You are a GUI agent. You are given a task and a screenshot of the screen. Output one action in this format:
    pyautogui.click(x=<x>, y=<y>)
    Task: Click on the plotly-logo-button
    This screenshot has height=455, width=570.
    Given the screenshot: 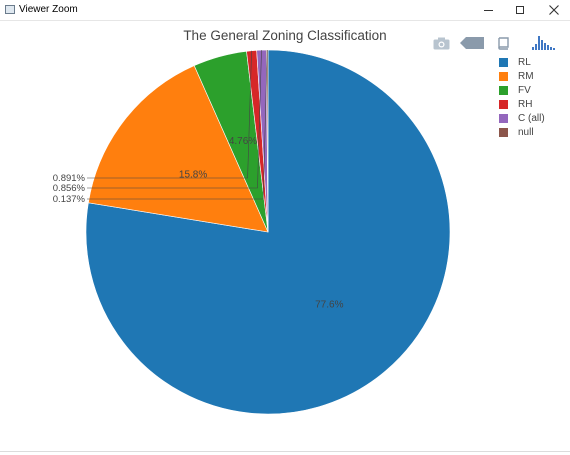 What is the action you would take?
    pyautogui.click(x=544, y=43)
    